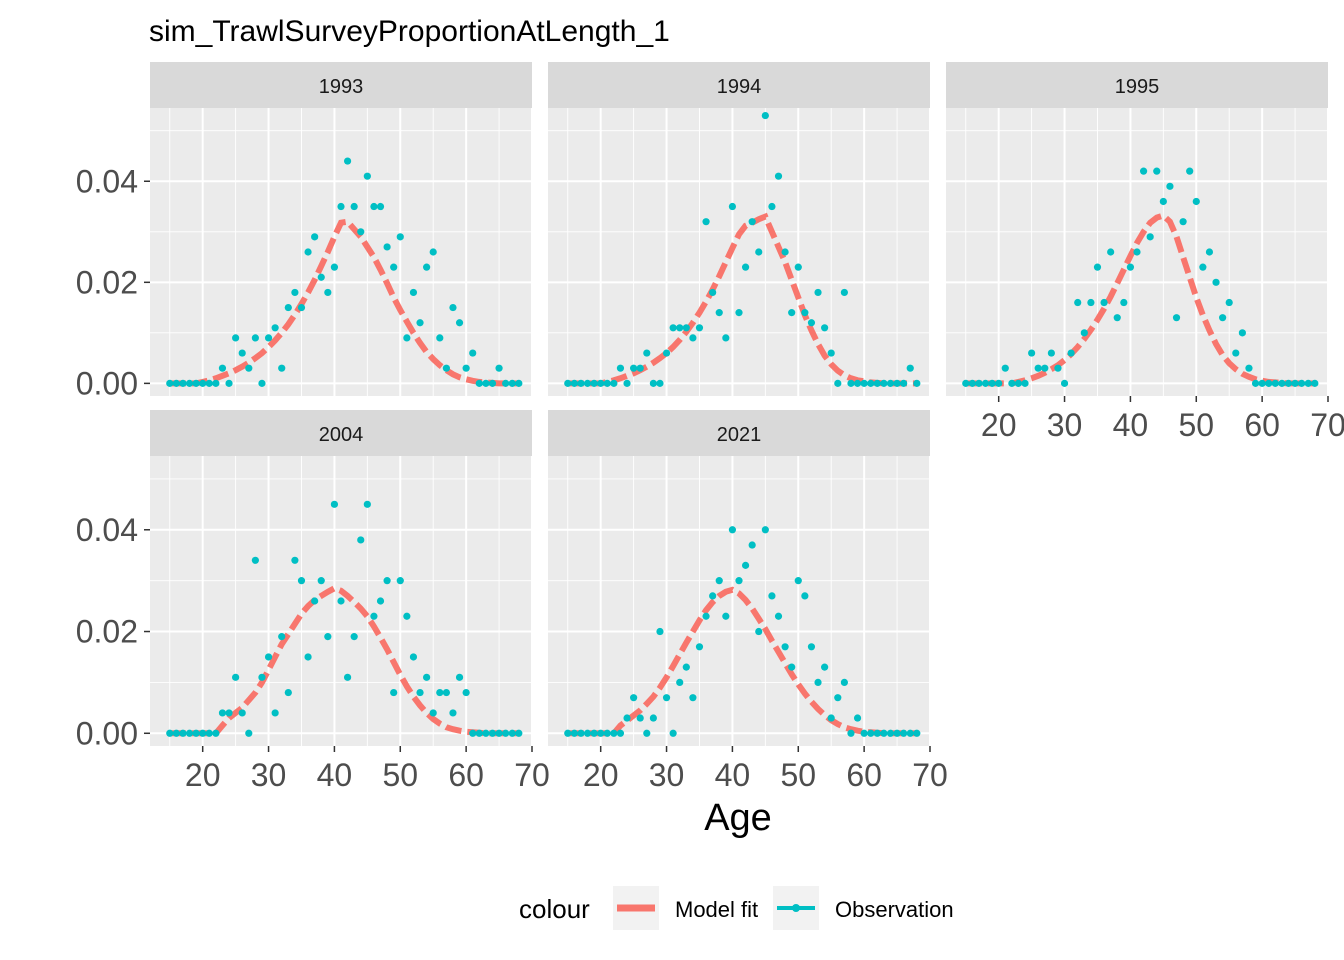 The height and width of the screenshot is (960, 1344). Describe the element at coordinates (304, 231) in the screenshot. I see `panel-1993: 1993 0.00 0.02 0.04` at that location.